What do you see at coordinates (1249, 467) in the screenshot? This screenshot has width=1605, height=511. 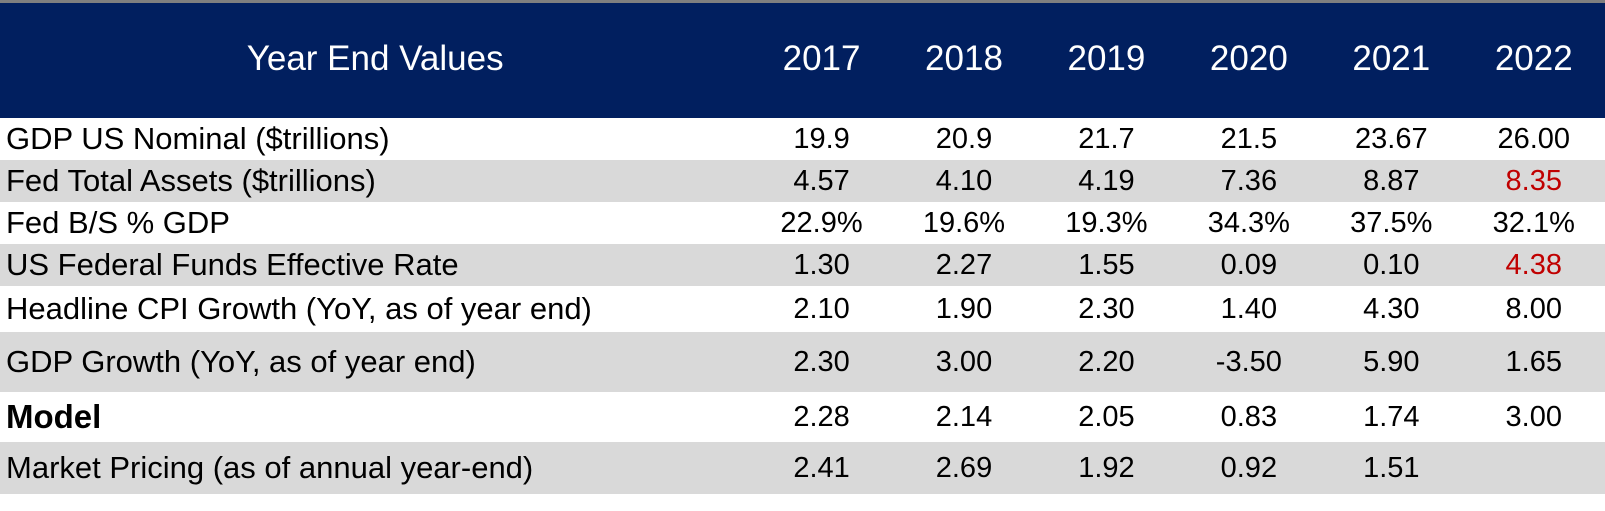 I see `table-cell: 0.92` at bounding box center [1249, 467].